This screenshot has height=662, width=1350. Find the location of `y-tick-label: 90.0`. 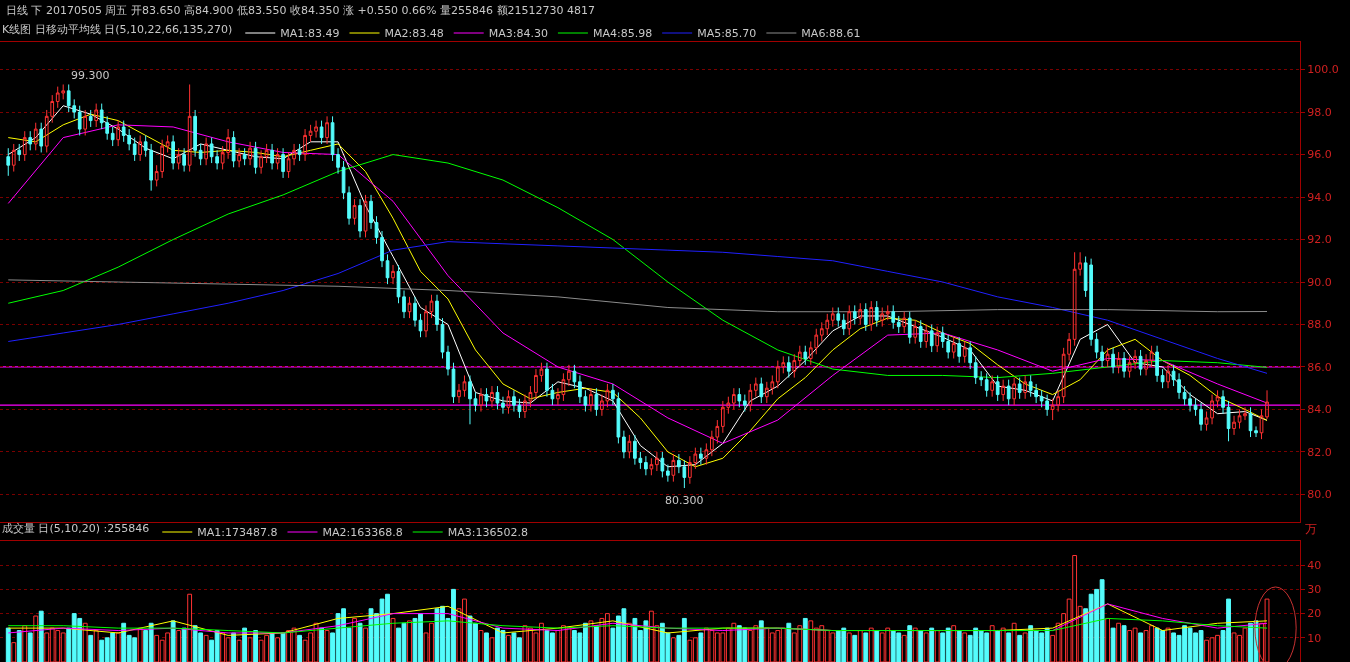

y-tick-label: 90.0 is located at coordinates (1319, 282).